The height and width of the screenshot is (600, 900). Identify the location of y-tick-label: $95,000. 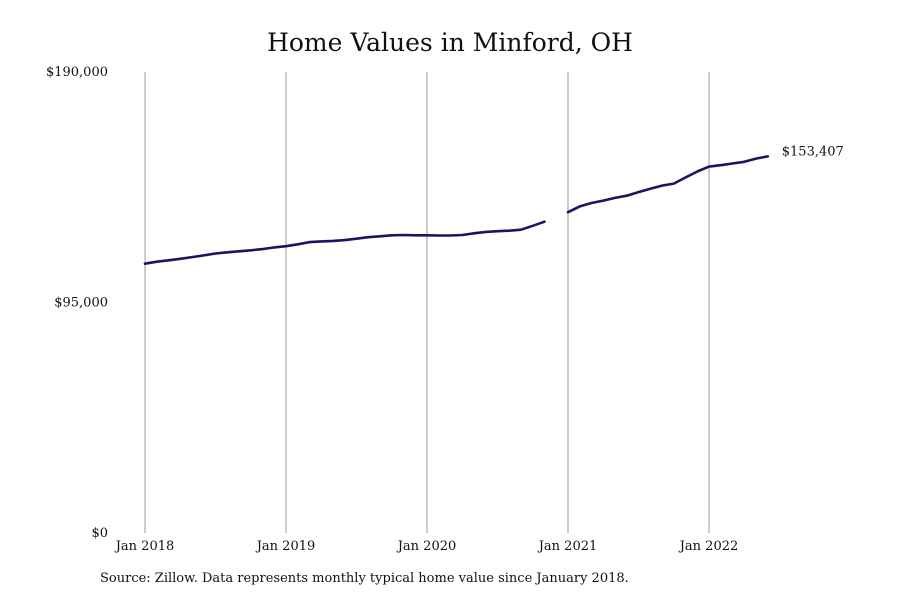
(81, 303).